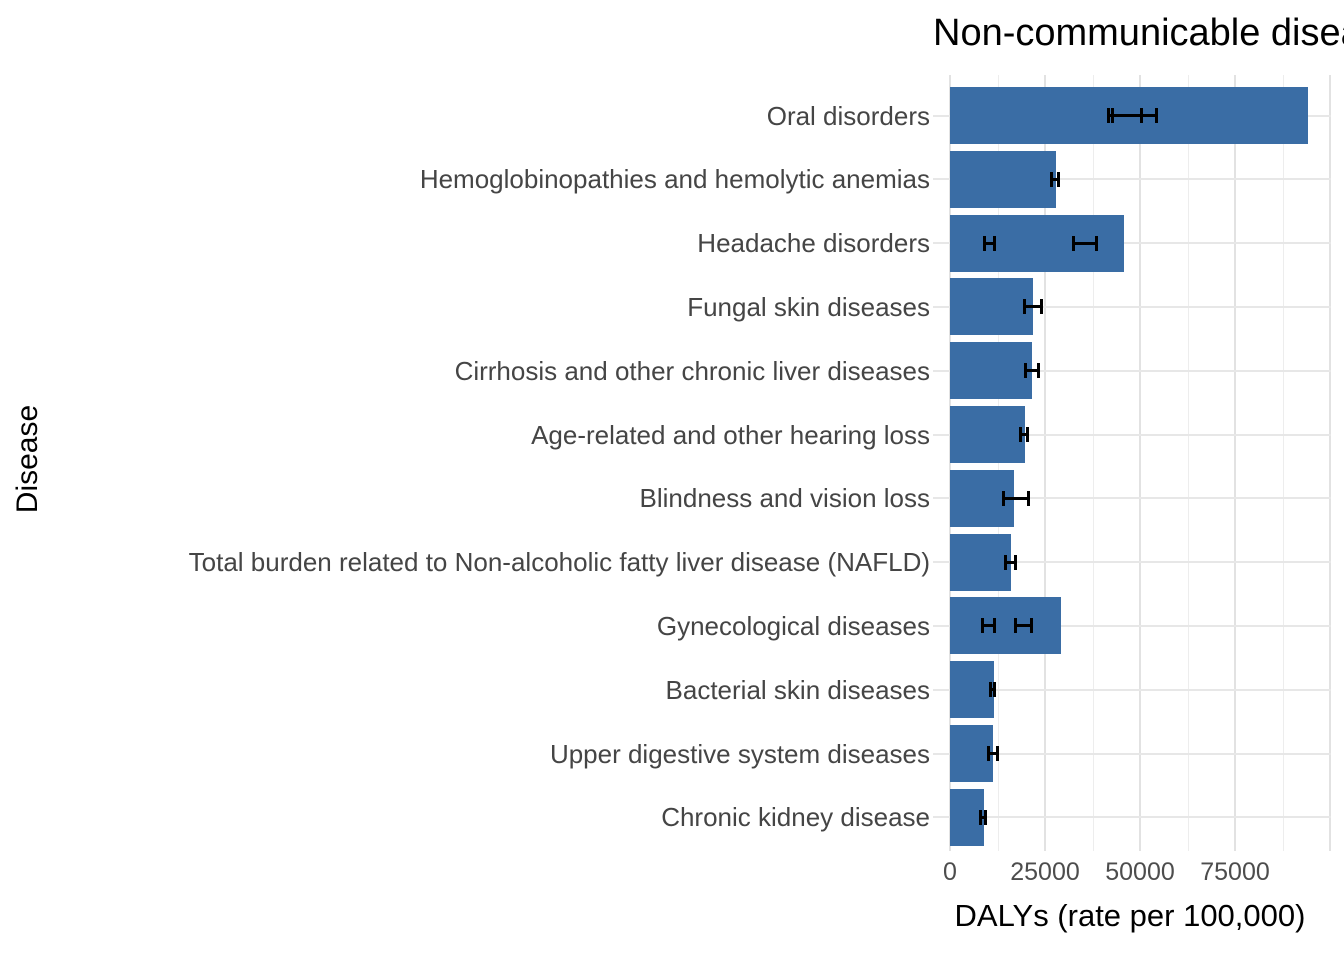 Image resolution: width=1344 pixels, height=960 pixels. What do you see at coordinates (813, 243) in the screenshot?
I see `y-axis-category-label: Headache disorders` at bounding box center [813, 243].